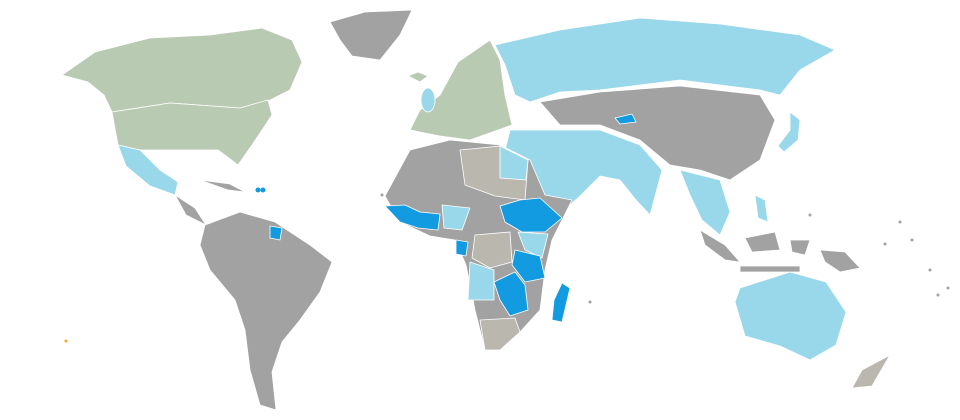 Image resolution: width=960 pixels, height=420 pixels. What do you see at coordinates (500, 334) in the screenshot?
I see `region-southern-africa` at bounding box center [500, 334].